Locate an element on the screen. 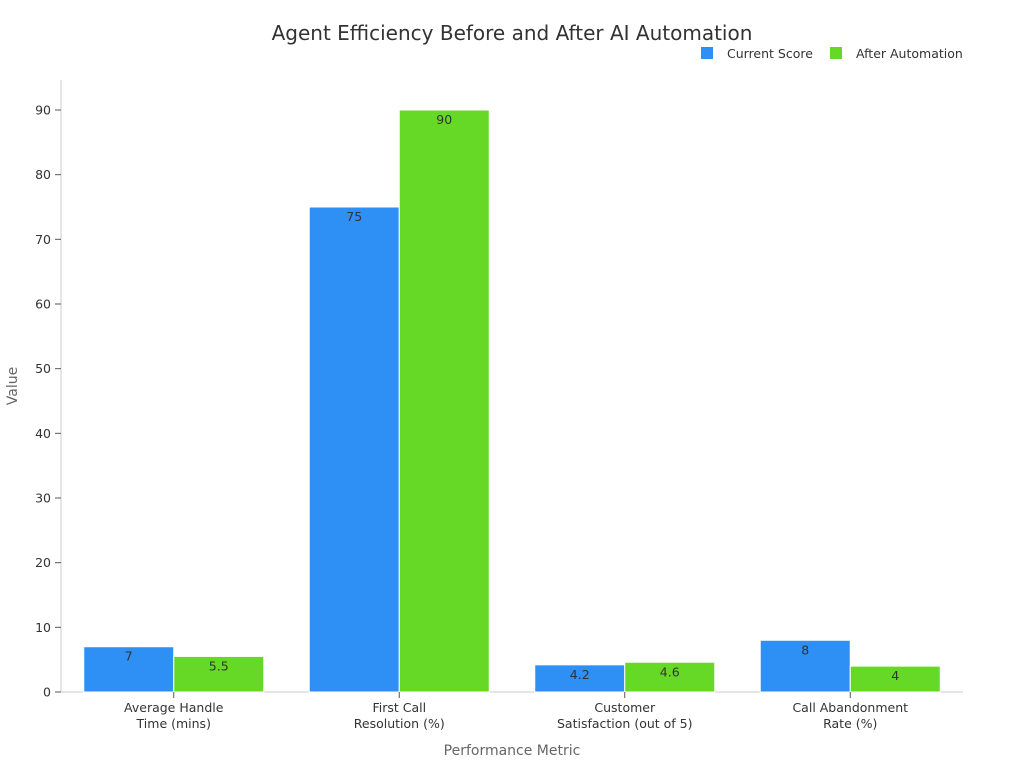 This screenshot has height=768, width=1024. bar-after-automation-first-call is located at coordinates (444, 401).